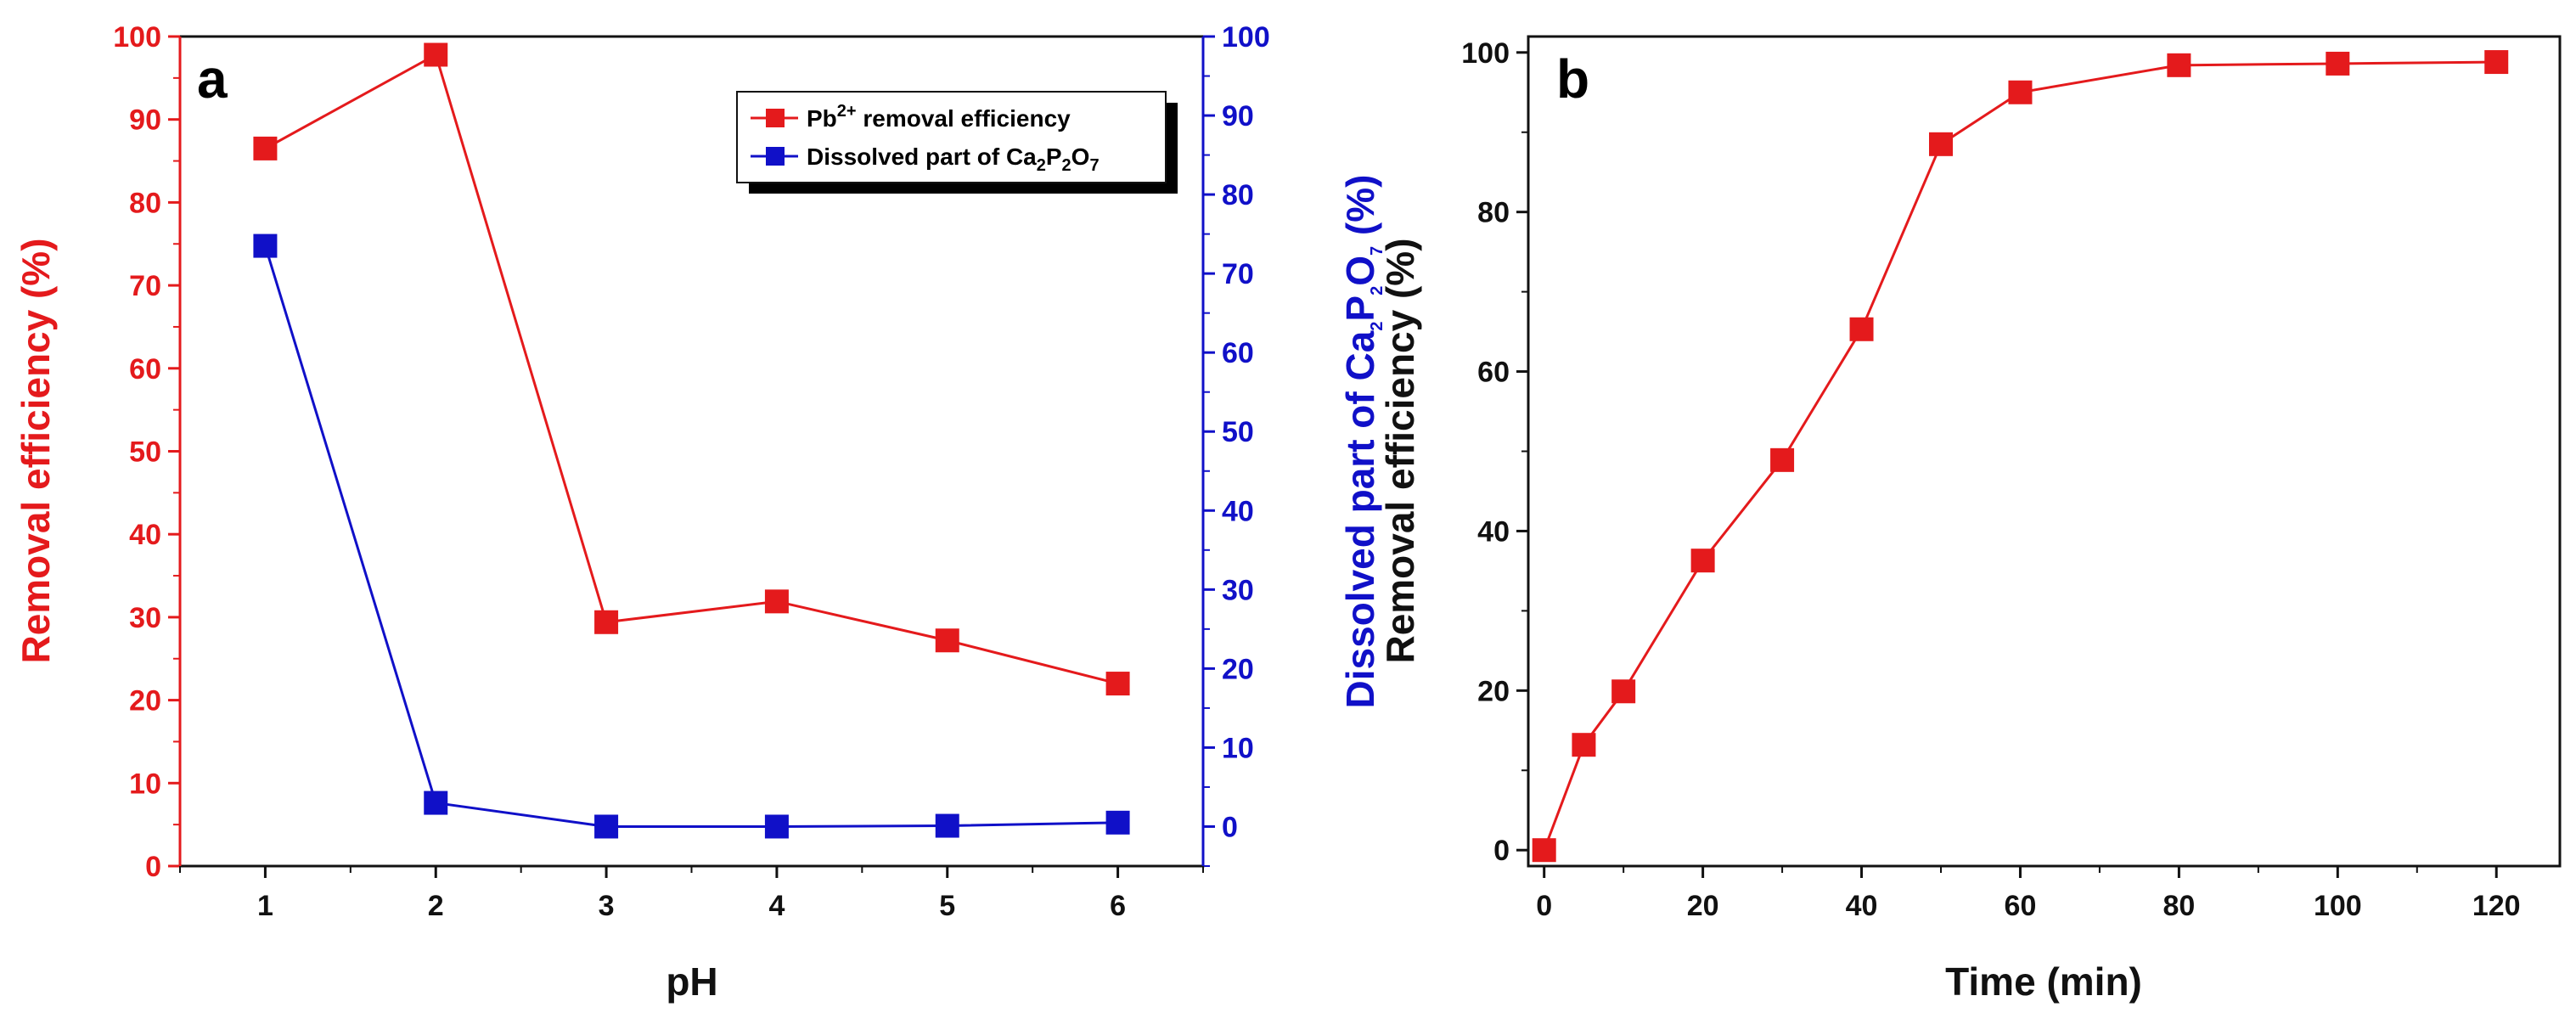 This screenshot has width=2576, height=1024. I want to click on right-y-tick-label: 30, so click(1238, 590).